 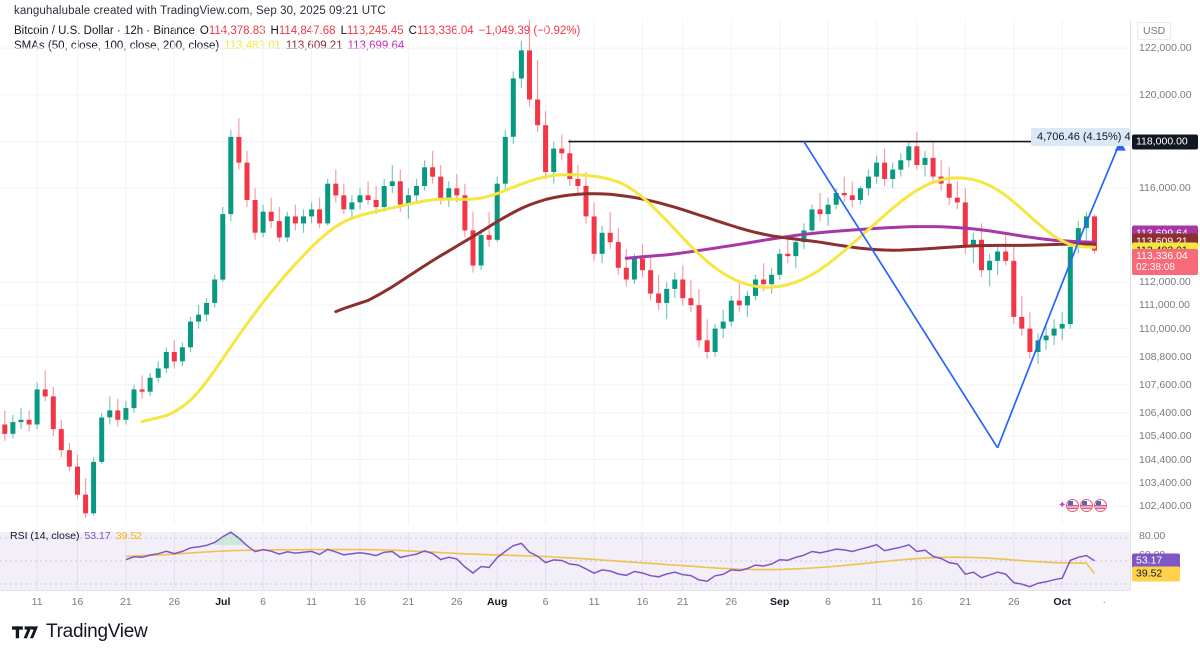 I want to click on price-tag-last: 113,336.04 02:38:08, so click(x=1165, y=262).